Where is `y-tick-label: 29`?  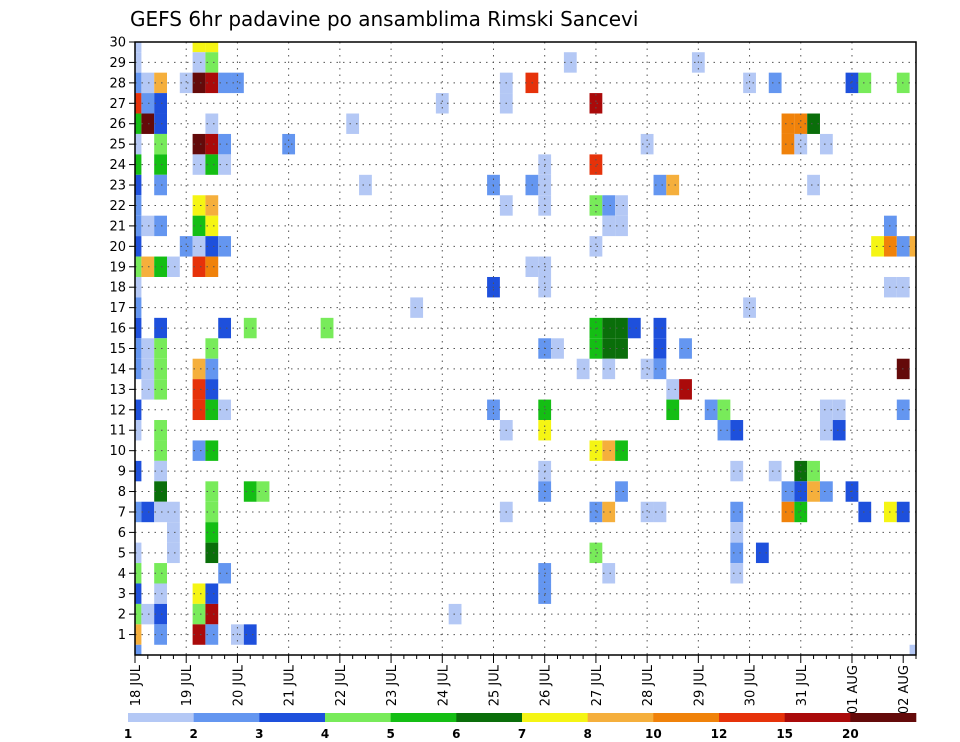 y-tick-label: 29 is located at coordinates (117, 63).